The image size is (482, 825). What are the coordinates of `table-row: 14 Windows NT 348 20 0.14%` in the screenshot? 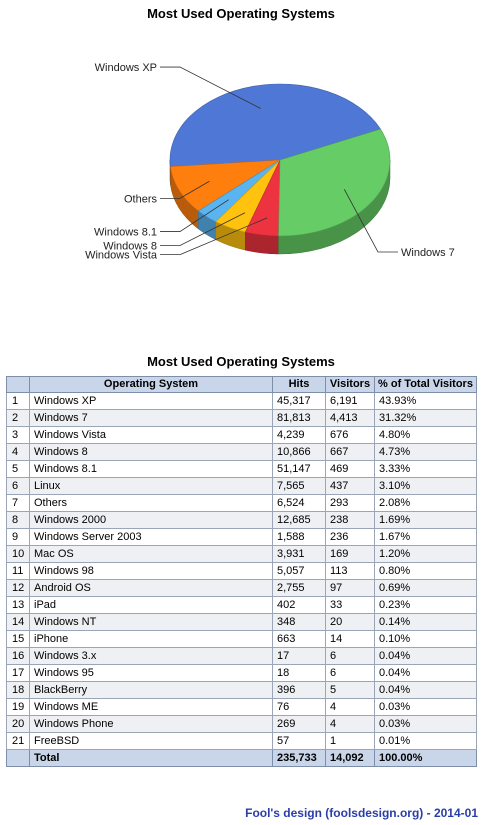 It's located at (241, 622).